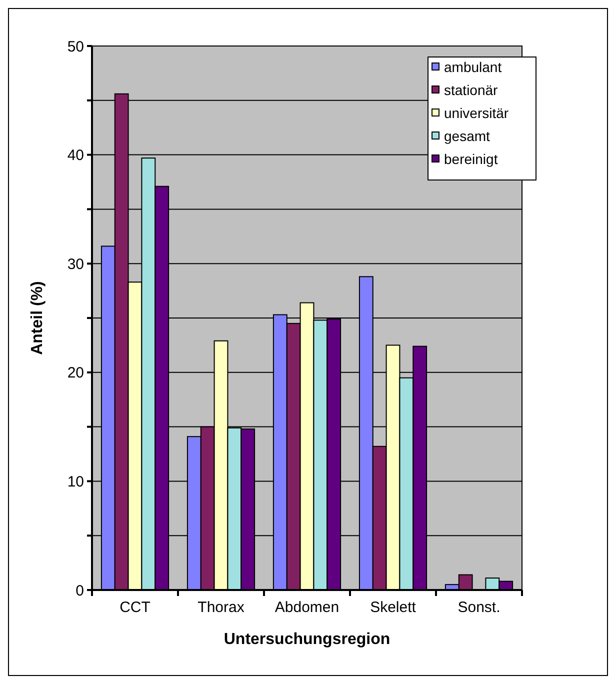  I want to click on x-tick-label: Thorax, so click(221, 607).